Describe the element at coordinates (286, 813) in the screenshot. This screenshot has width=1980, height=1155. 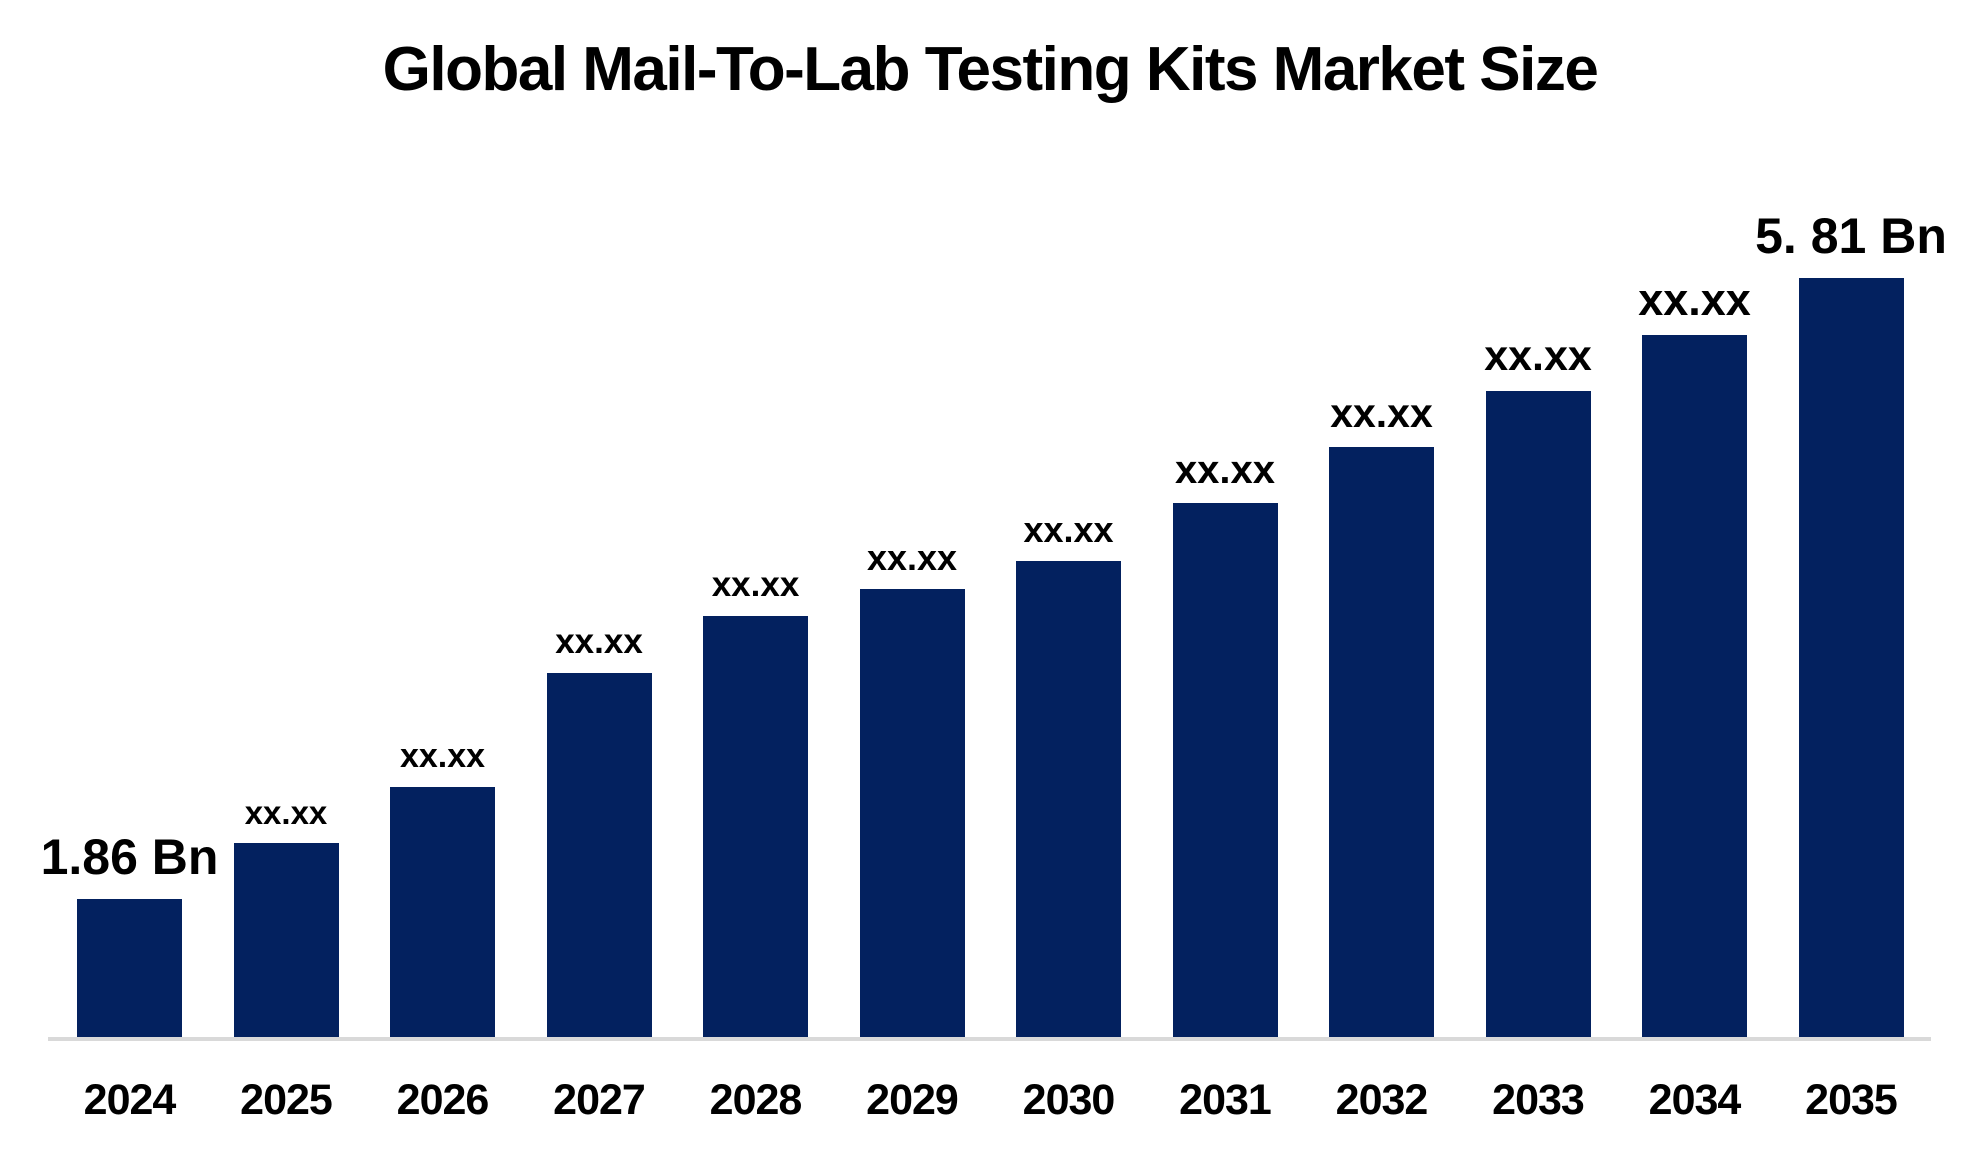
I see `bar-value-label-2025: xx.xx` at that location.